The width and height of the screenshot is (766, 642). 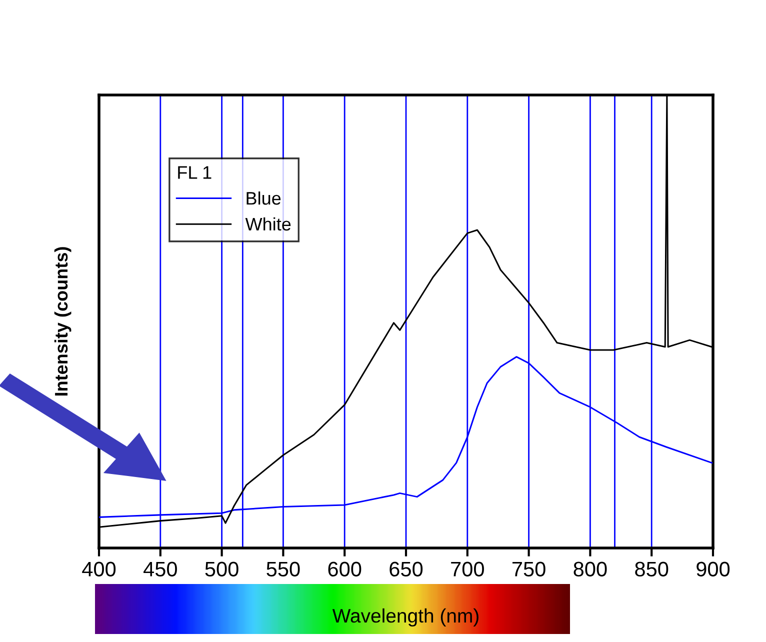 What do you see at coordinates (263, 198) in the screenshot?
I see `legend-label: Blue` at bounding box center [263, 198].